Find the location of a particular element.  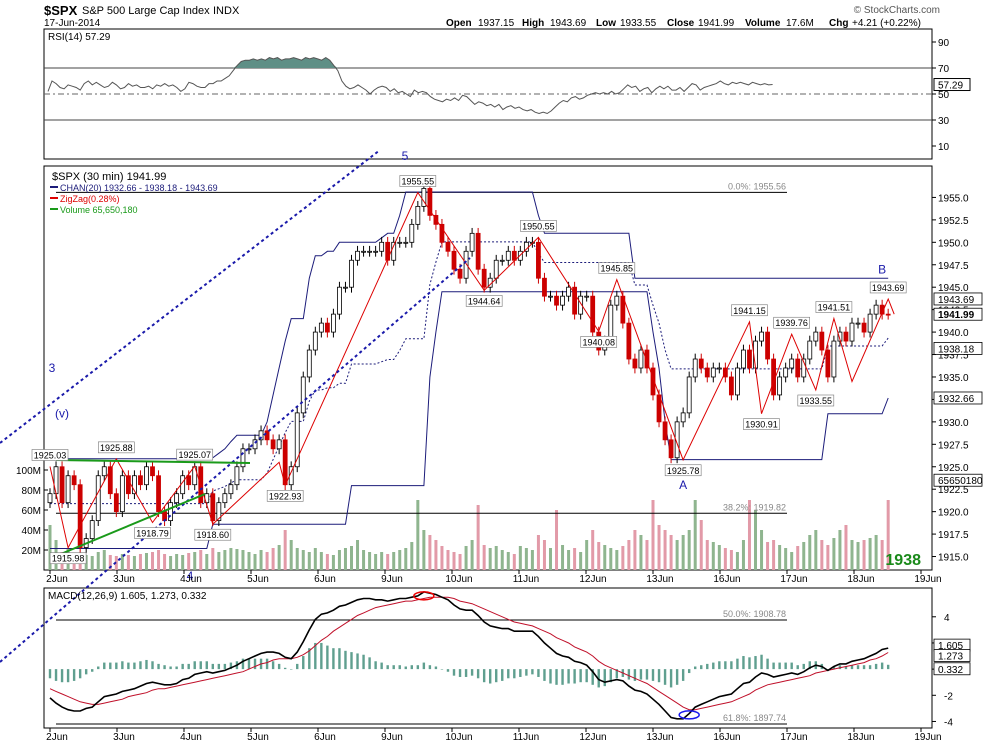

price-tick-label: 1952.5 is located at coordinates (953, 221).